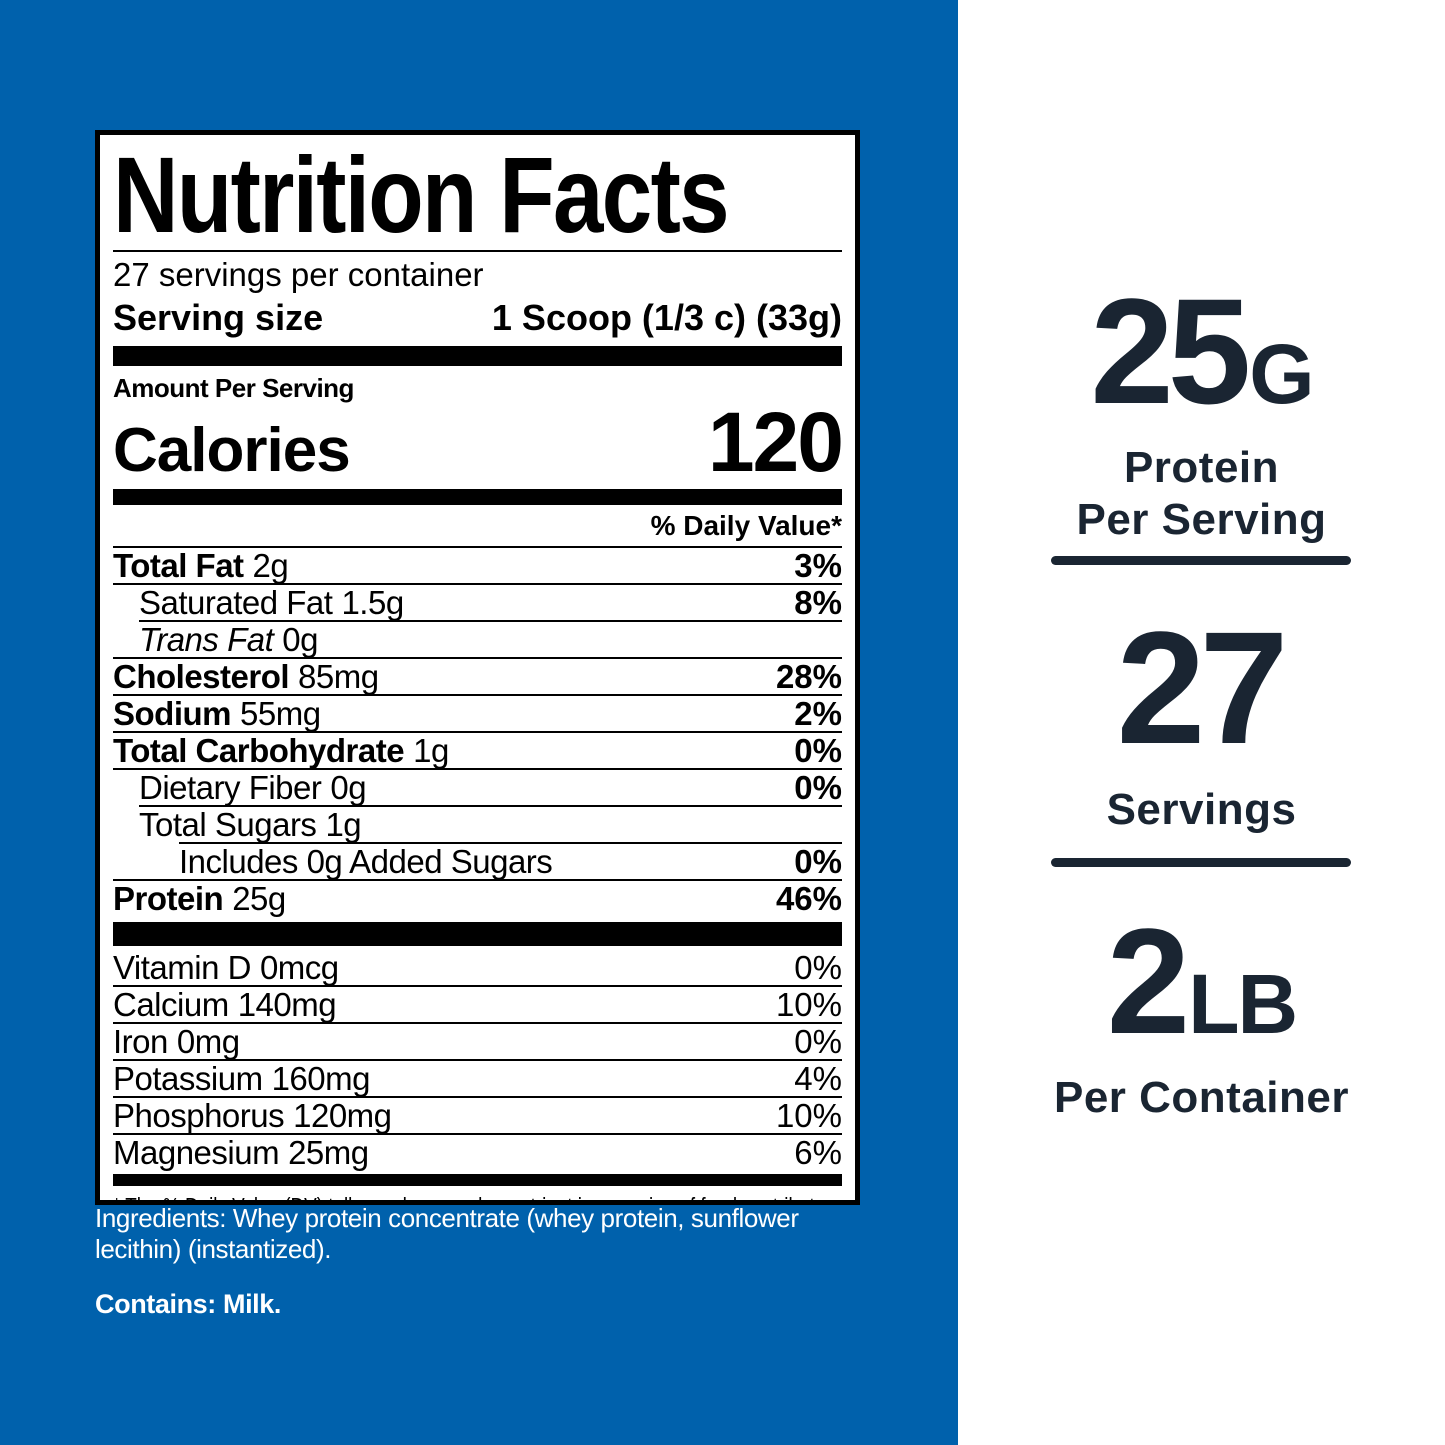 The image size is (1445, 1445). I want to click on micronutrient-row-magnesium: Magnesium 25mg 6%, so click(477, 1152).